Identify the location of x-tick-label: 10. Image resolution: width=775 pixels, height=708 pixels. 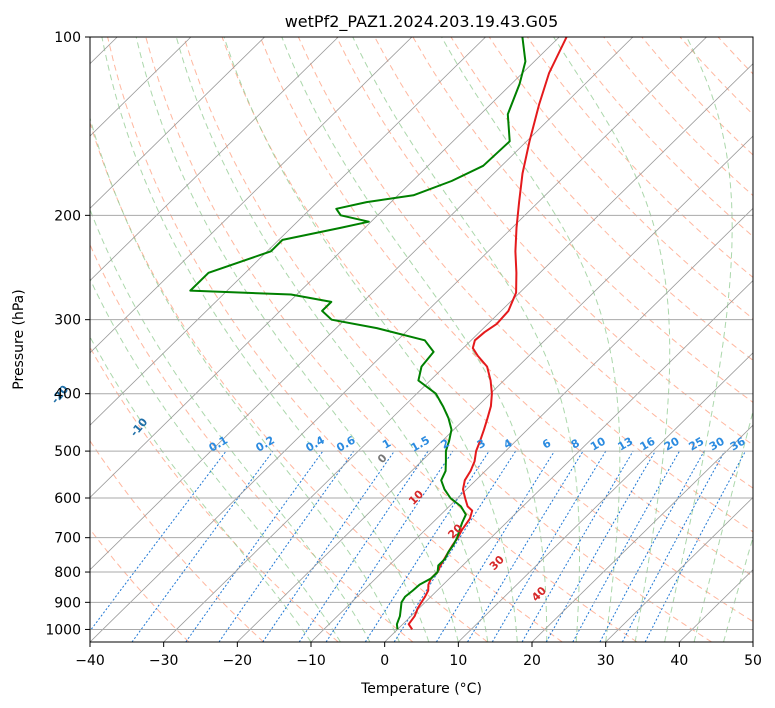
(458, 661).